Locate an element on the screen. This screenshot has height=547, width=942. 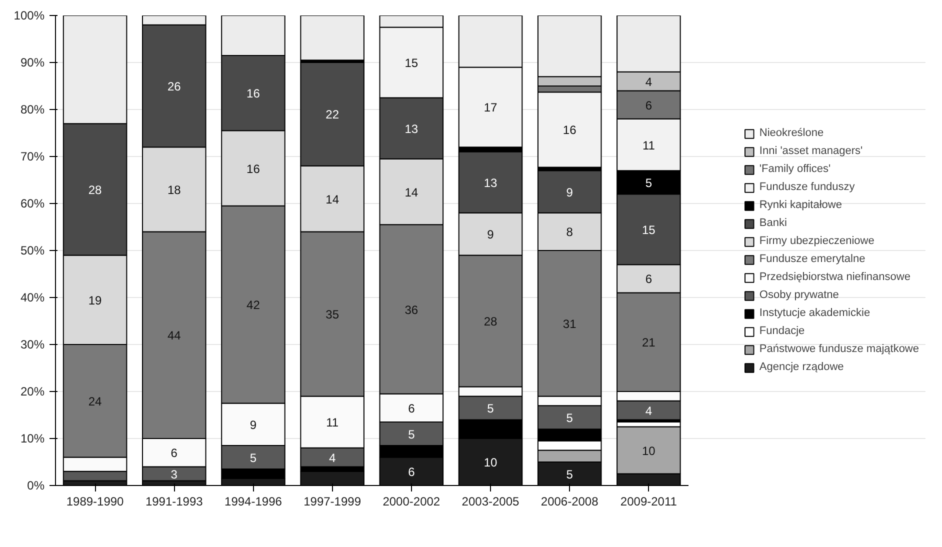
y-tick-label: 70% is located at coordinates (32, 157).